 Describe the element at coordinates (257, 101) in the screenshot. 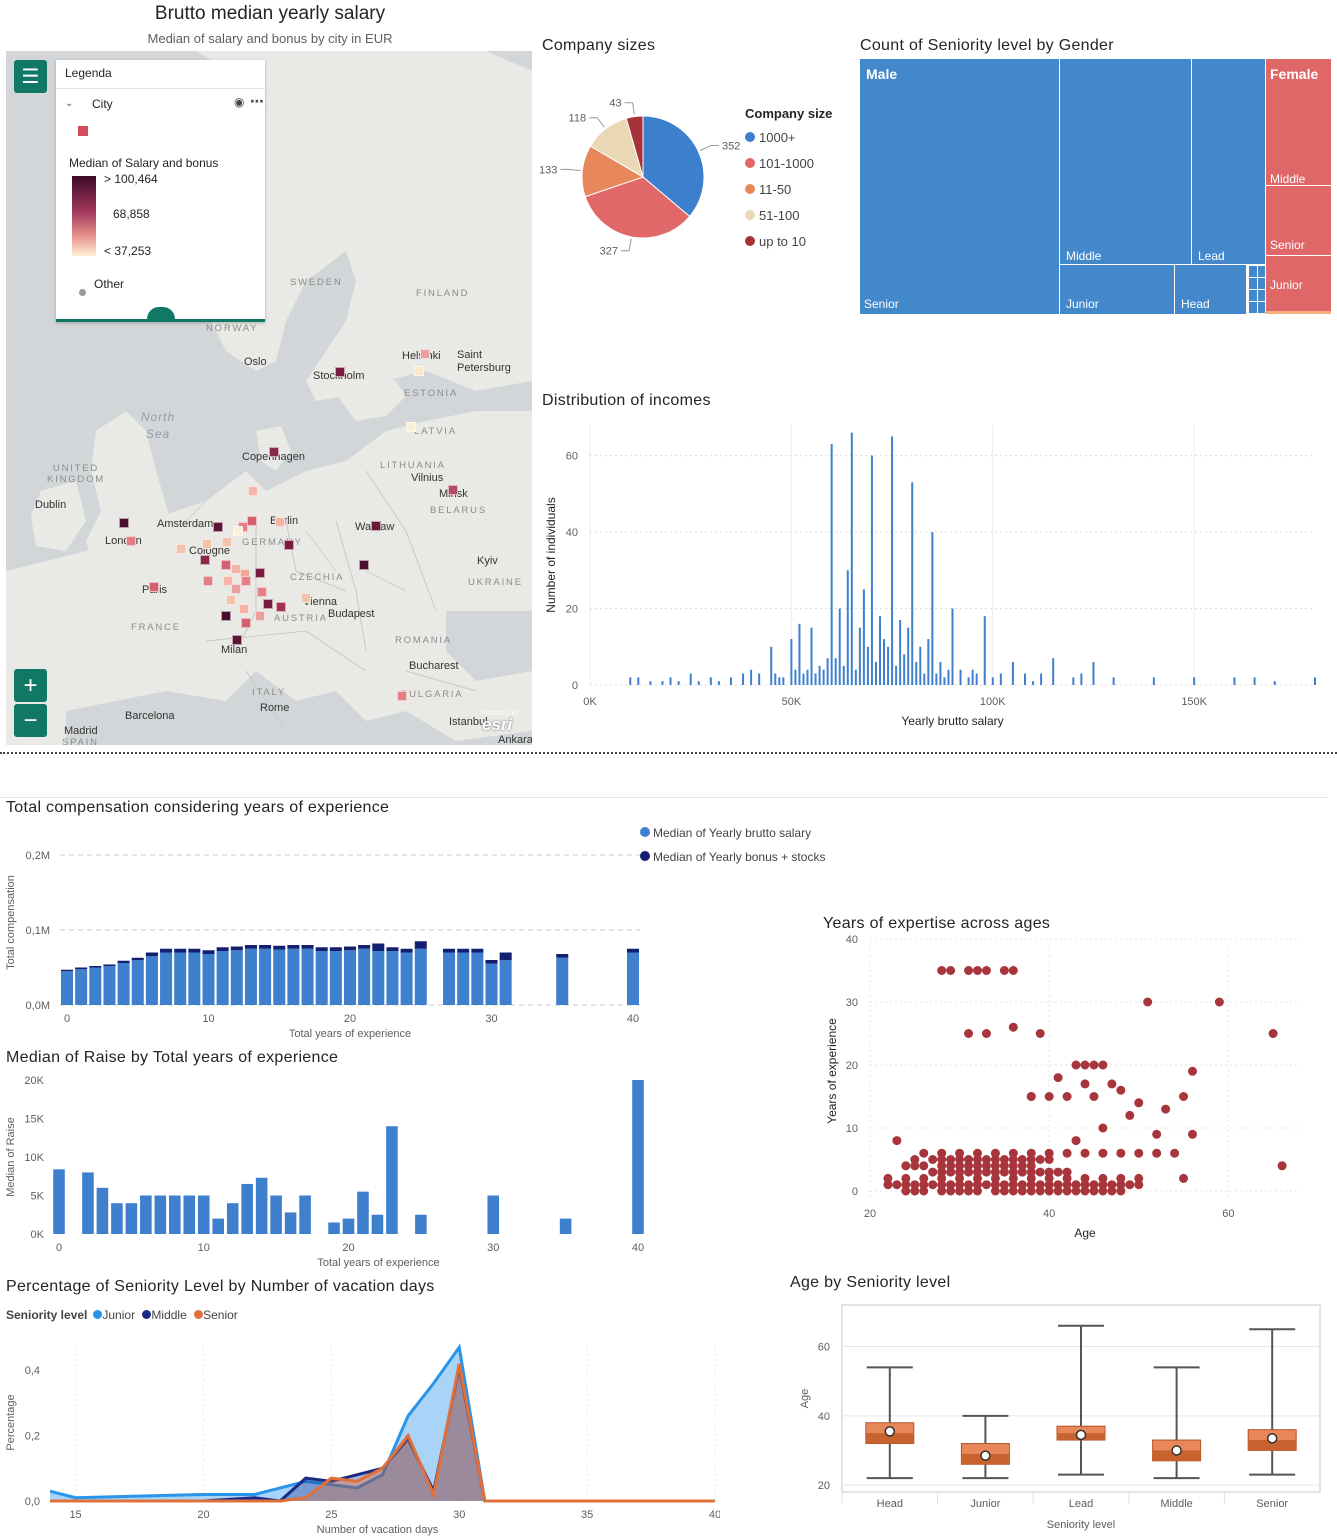

I see `more-options-icon: ⋯` at that location.